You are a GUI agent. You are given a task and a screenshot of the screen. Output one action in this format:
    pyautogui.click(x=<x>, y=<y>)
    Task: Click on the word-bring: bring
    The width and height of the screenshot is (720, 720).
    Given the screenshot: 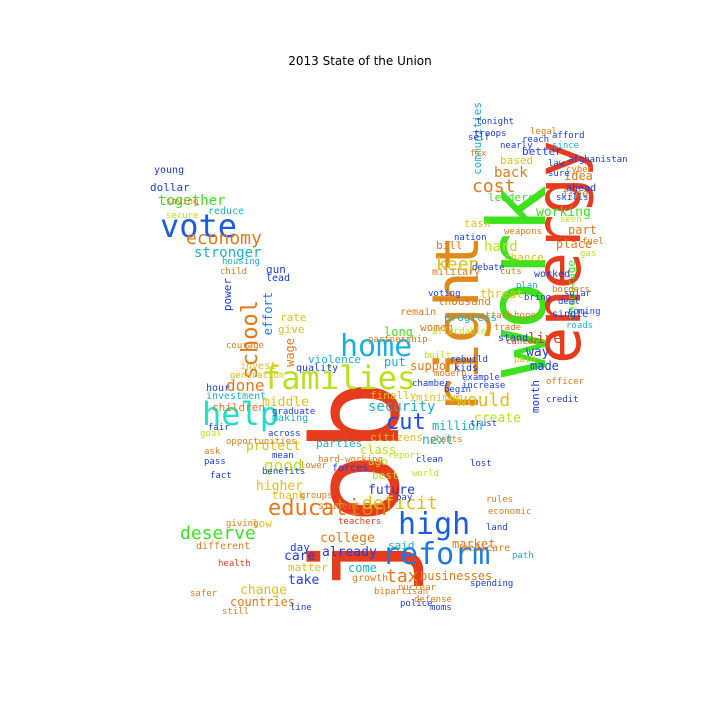 What is the action you would take?
    pyautogui.click(x=538, y=298)
    